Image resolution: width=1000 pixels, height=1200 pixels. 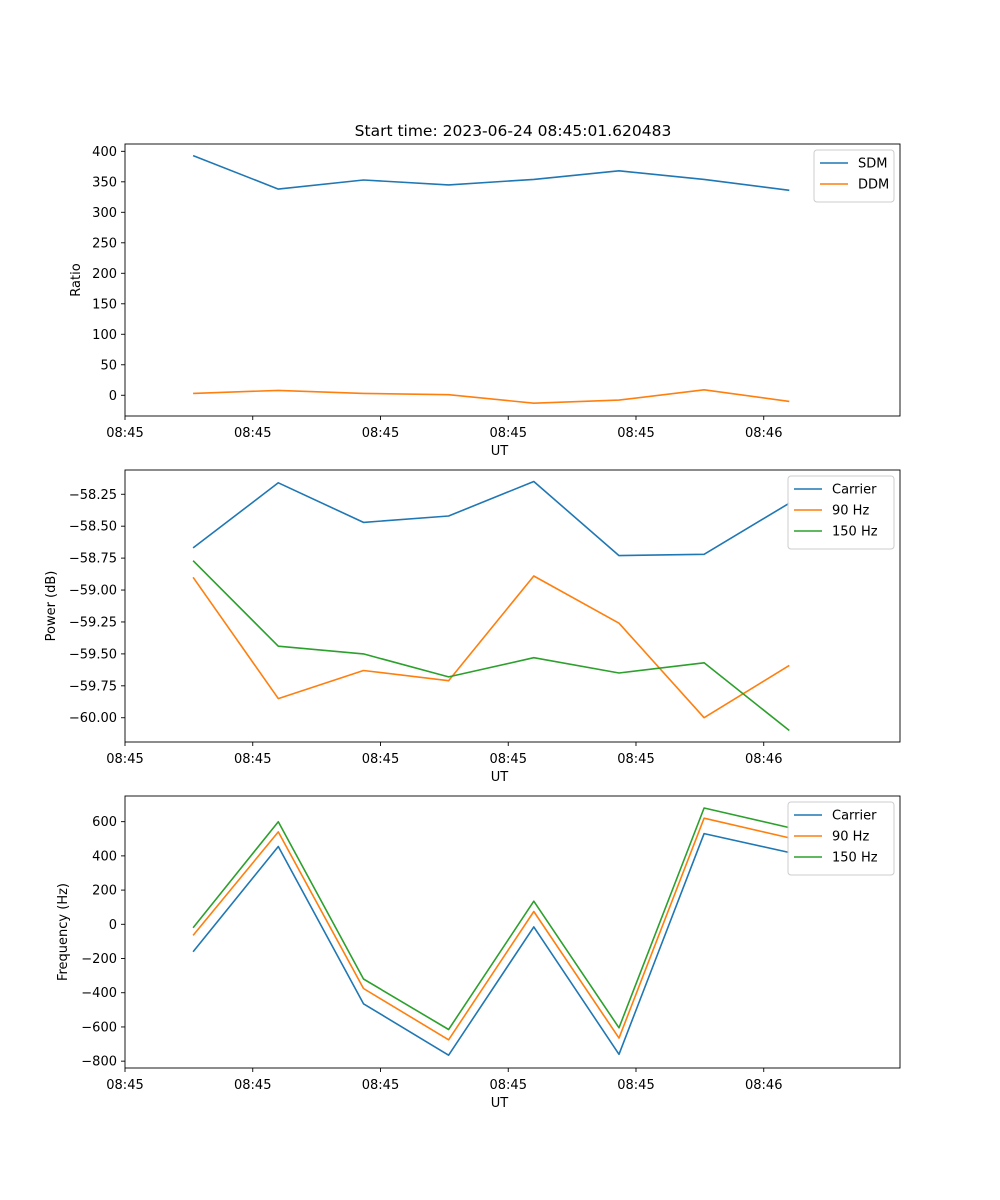 What do you see at coordinates (104, 243) in the screenshot?
I see `y-tick-label: 250` at bounding box center [104, 243].